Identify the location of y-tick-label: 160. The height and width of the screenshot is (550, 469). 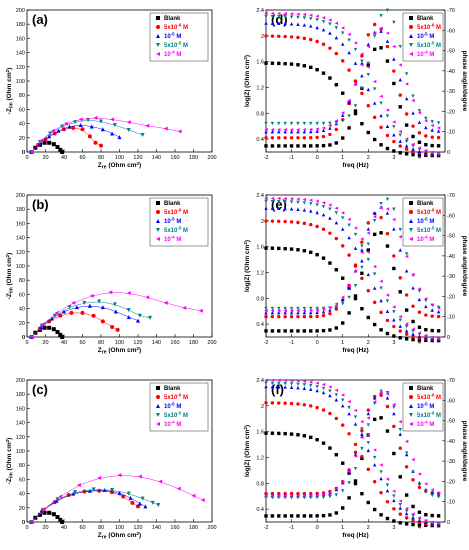
(20, 224).